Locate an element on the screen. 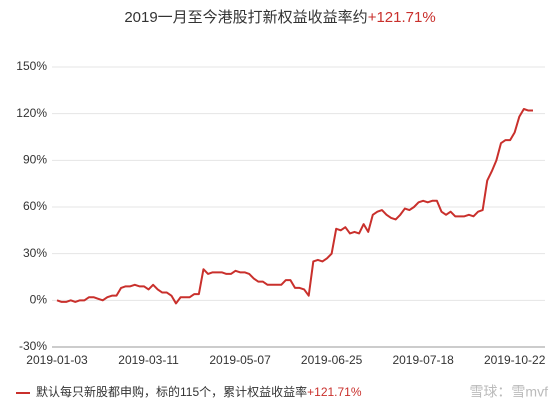  legend-entry: 默认每只新股都申购，标的115个，累计权益收益率+121.71% is located at coordinates (199, 391).